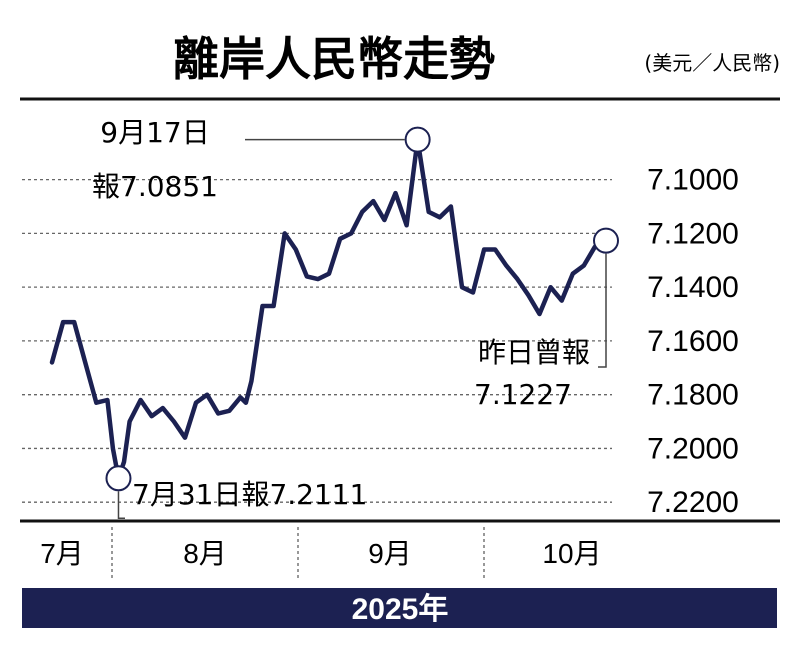  Describe the element at coordinates (320, 553) in the screenshot. I see `month-labels: 7月 8月 9月 10月` at that location.